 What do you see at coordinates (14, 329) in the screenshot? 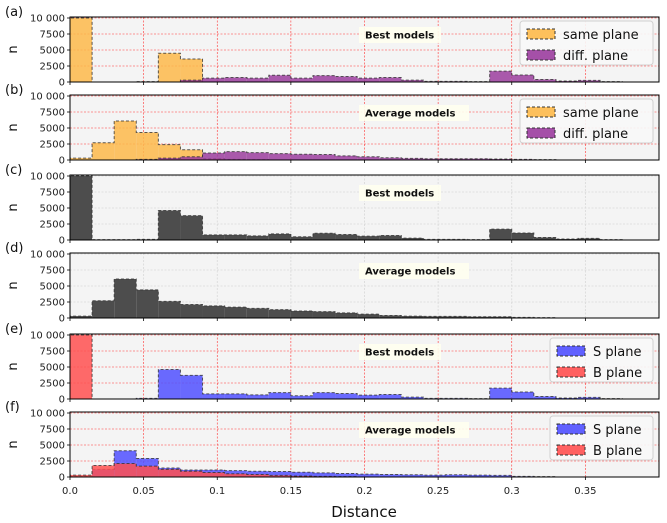
I see `panel-label: (e)` at bounding box center [14, 329].